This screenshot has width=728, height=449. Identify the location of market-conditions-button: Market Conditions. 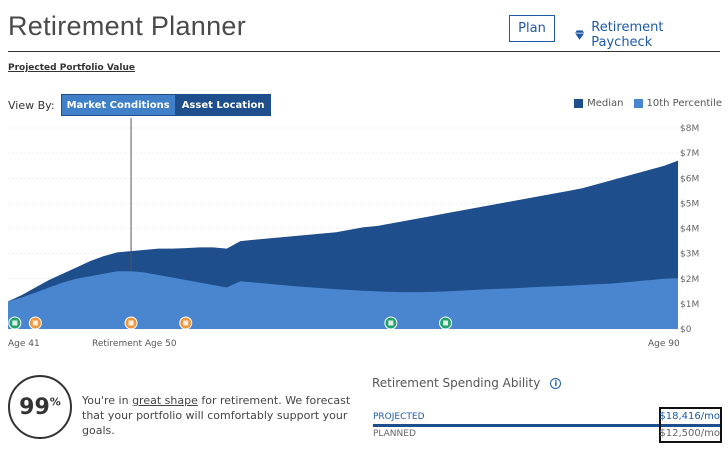
(118, 105).